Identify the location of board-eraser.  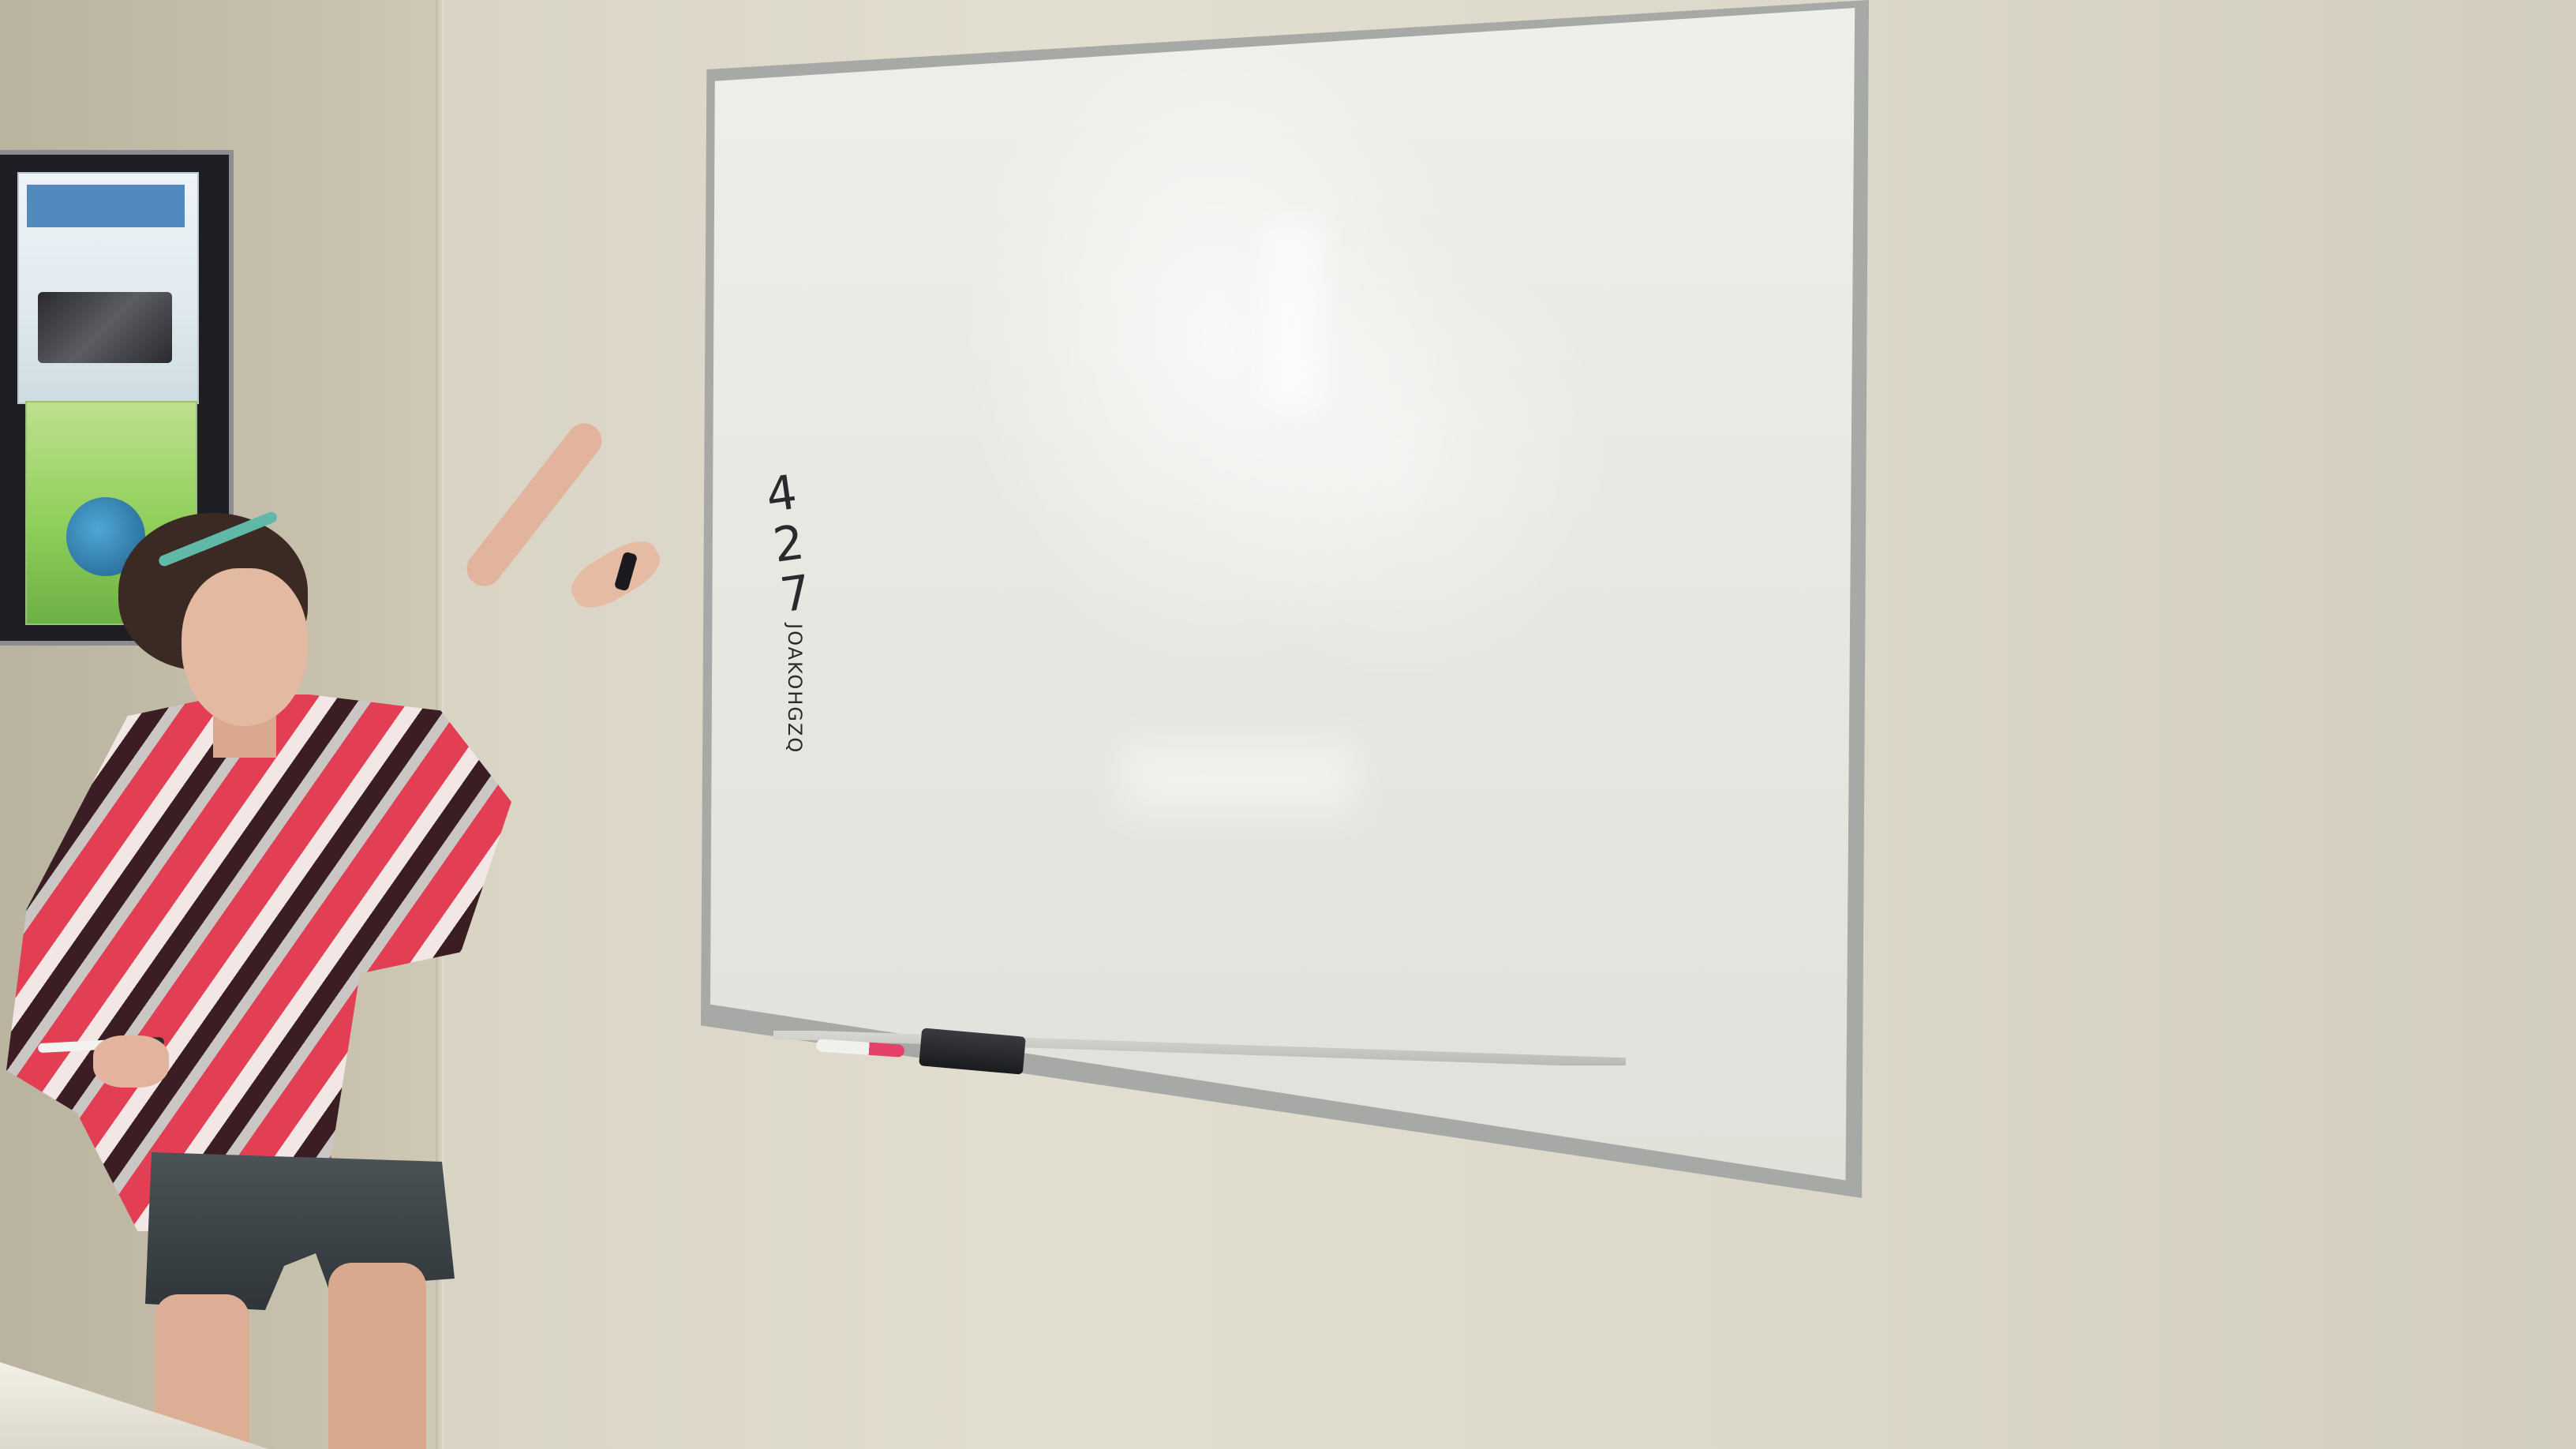
(972, 1051).